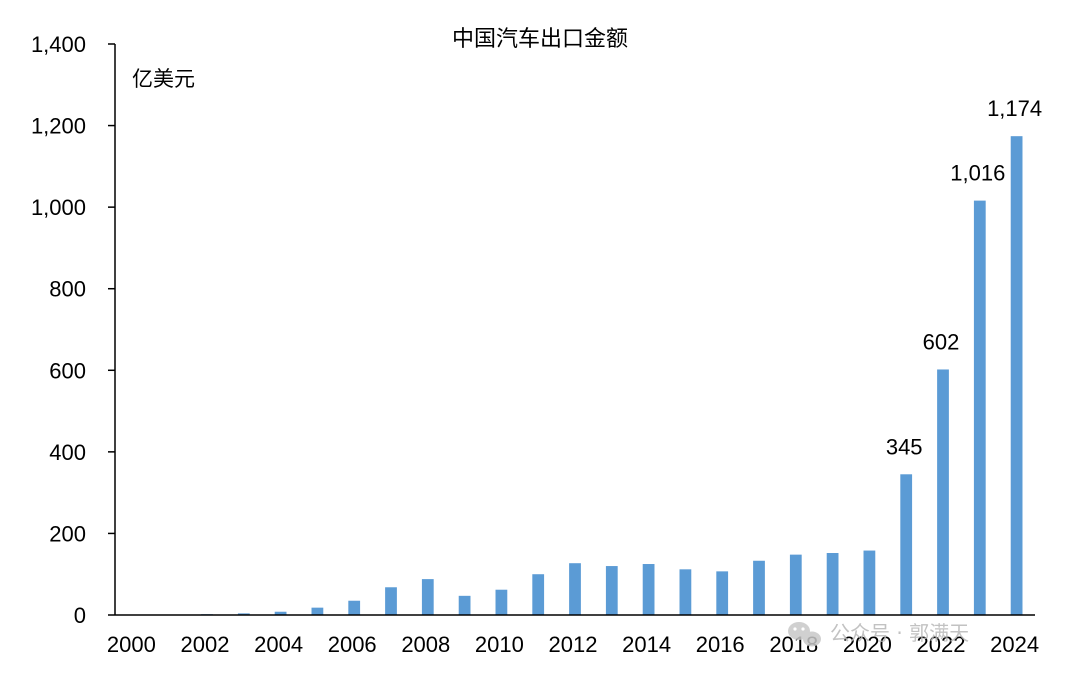  Describe the element at coordinates (280, 613) in the screenshot. I see `bar-2004` at that location.